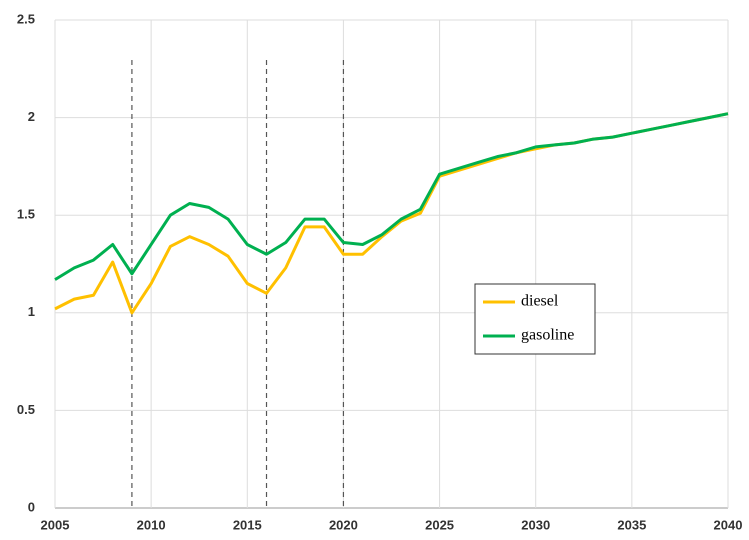  Describe the element at coordinates (547, 335) in the screenshot. I see `legend-label: gasoline` at that location.